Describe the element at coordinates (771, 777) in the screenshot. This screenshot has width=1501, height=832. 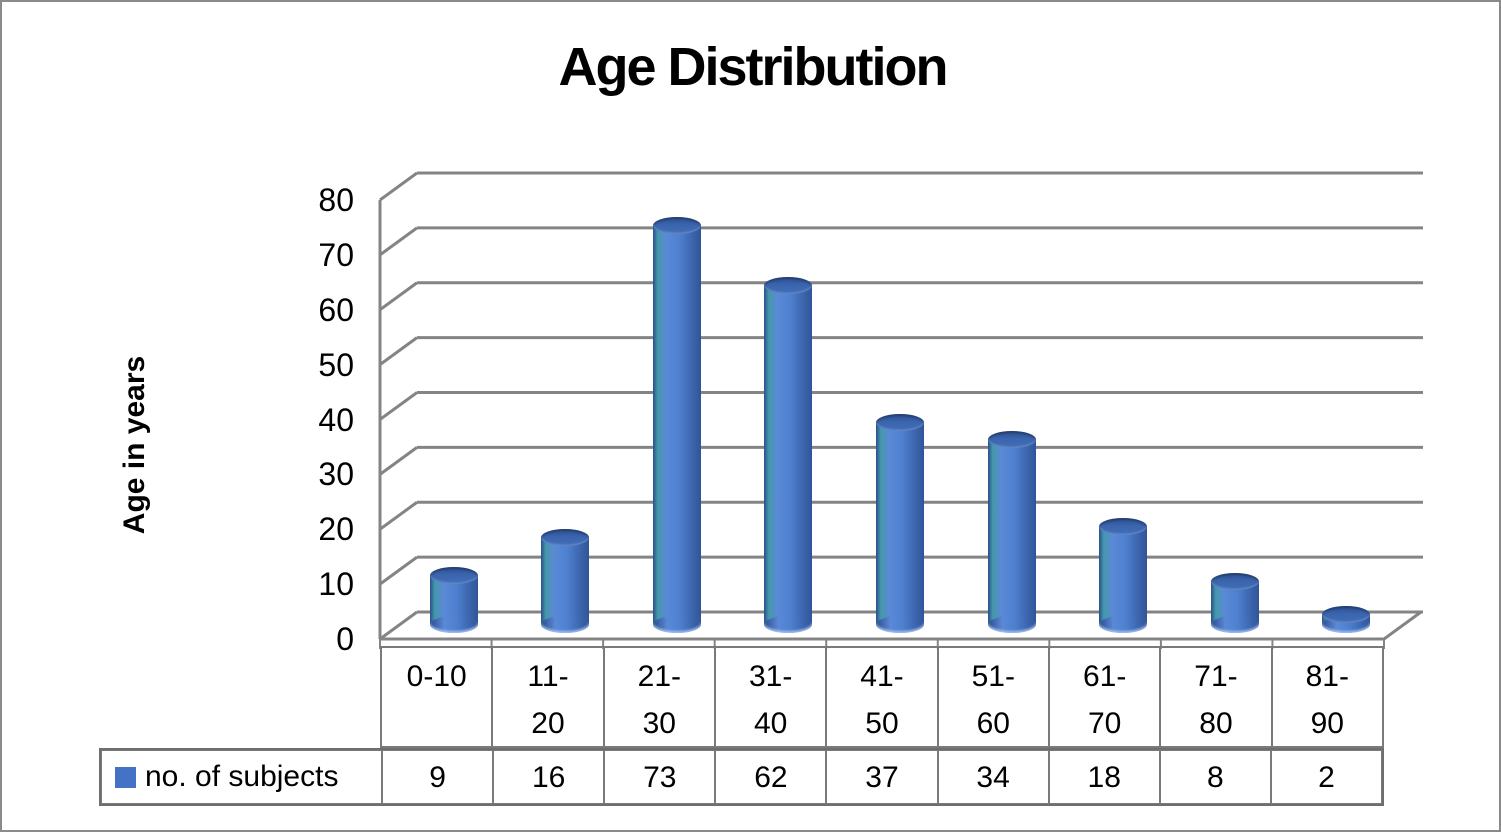
I see `data-table-value-cell-31-40: 62` at that location.